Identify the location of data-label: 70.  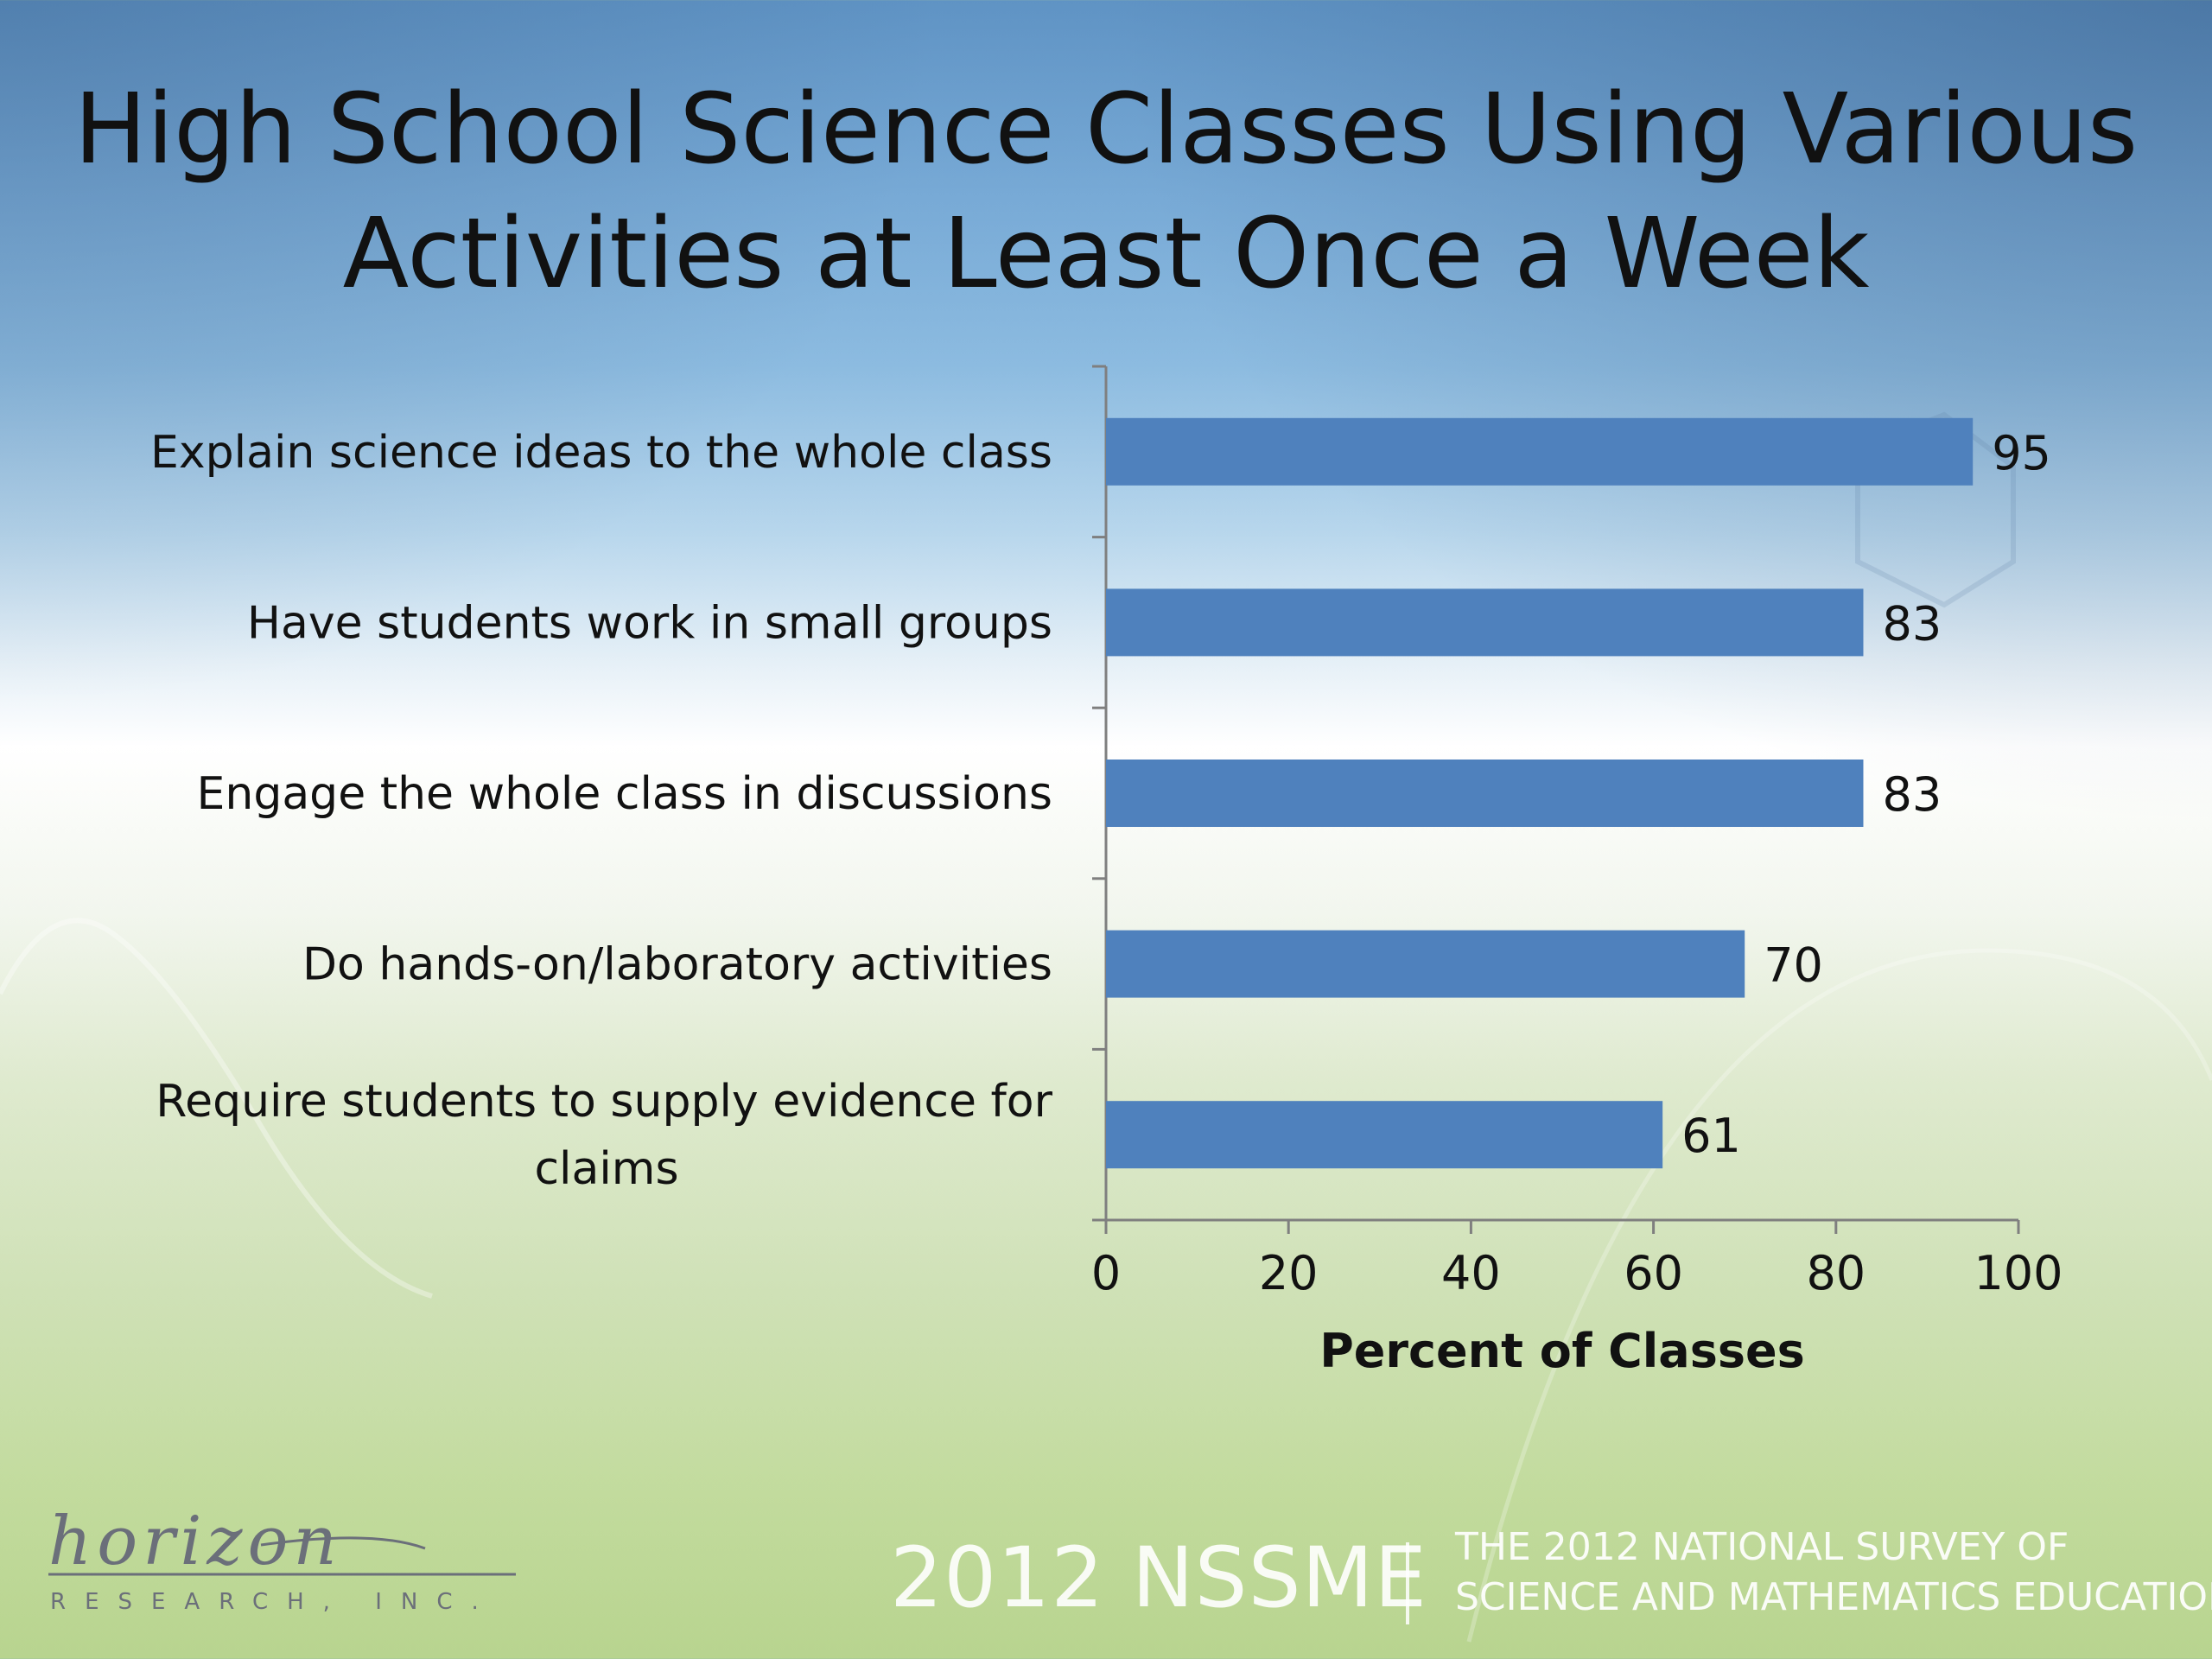
(1793, 965).